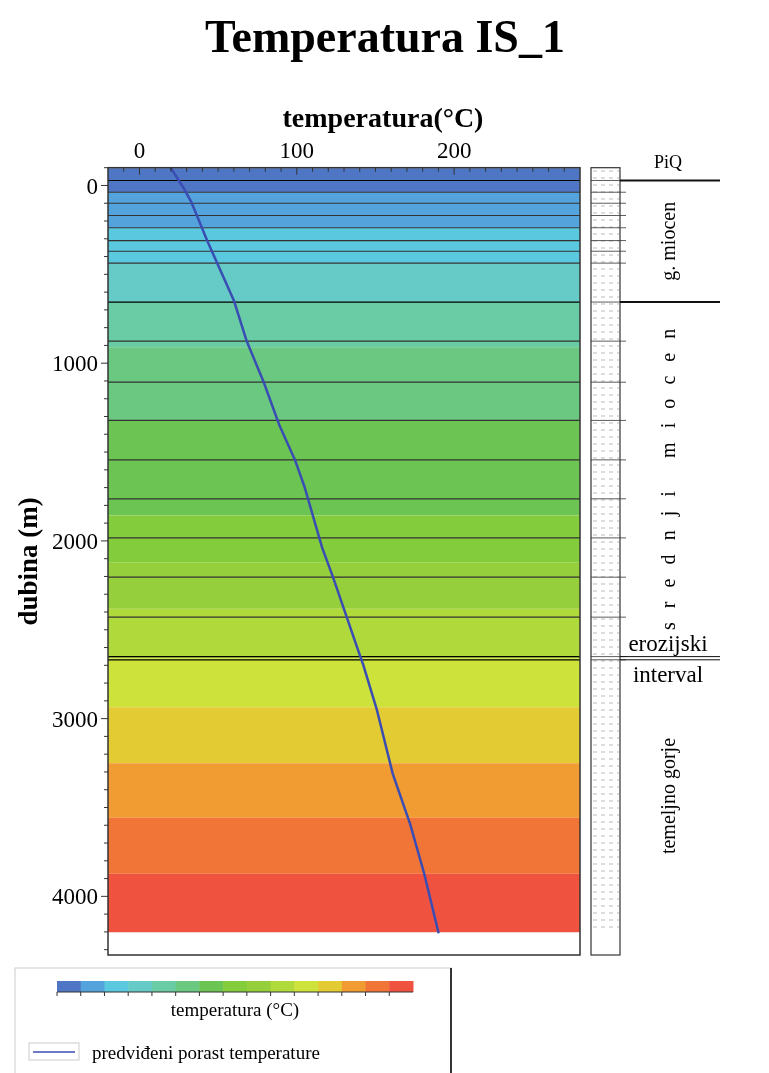 The image size is (769, 1073). What do you see at coordinates (92, 186) in the screenshot?
I see `y-tick-label: 0` at bounding box center [92, 186].